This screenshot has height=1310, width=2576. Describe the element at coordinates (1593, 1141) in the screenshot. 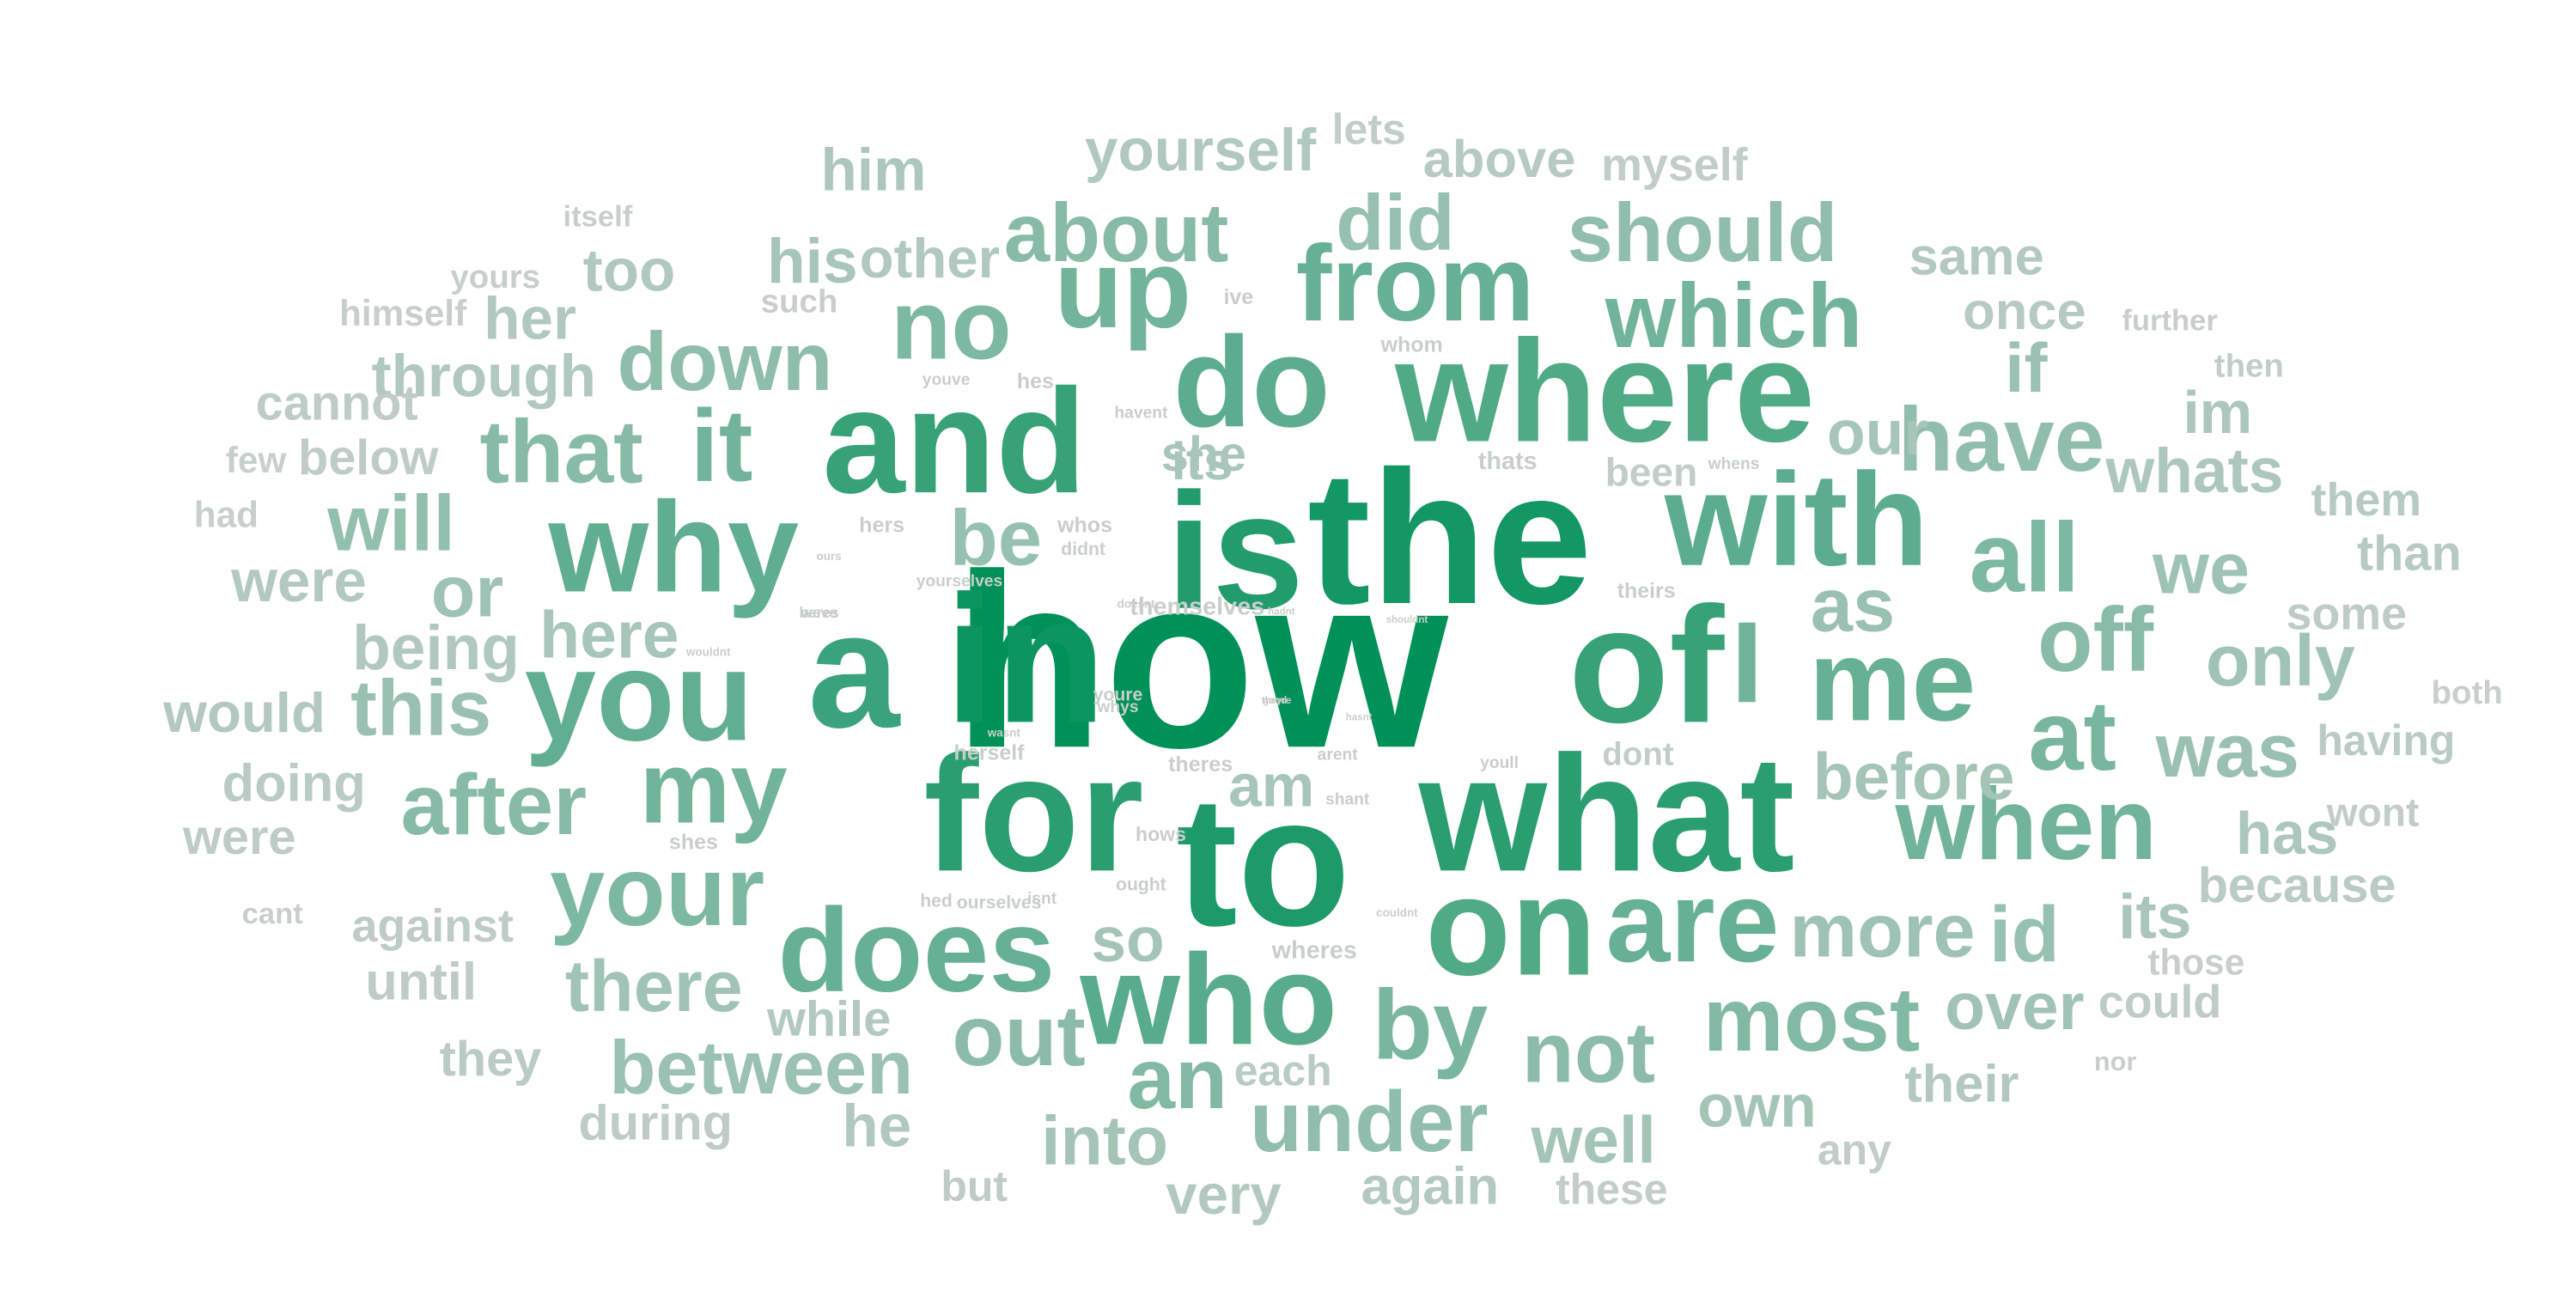

I see `word-well: well` at that location.